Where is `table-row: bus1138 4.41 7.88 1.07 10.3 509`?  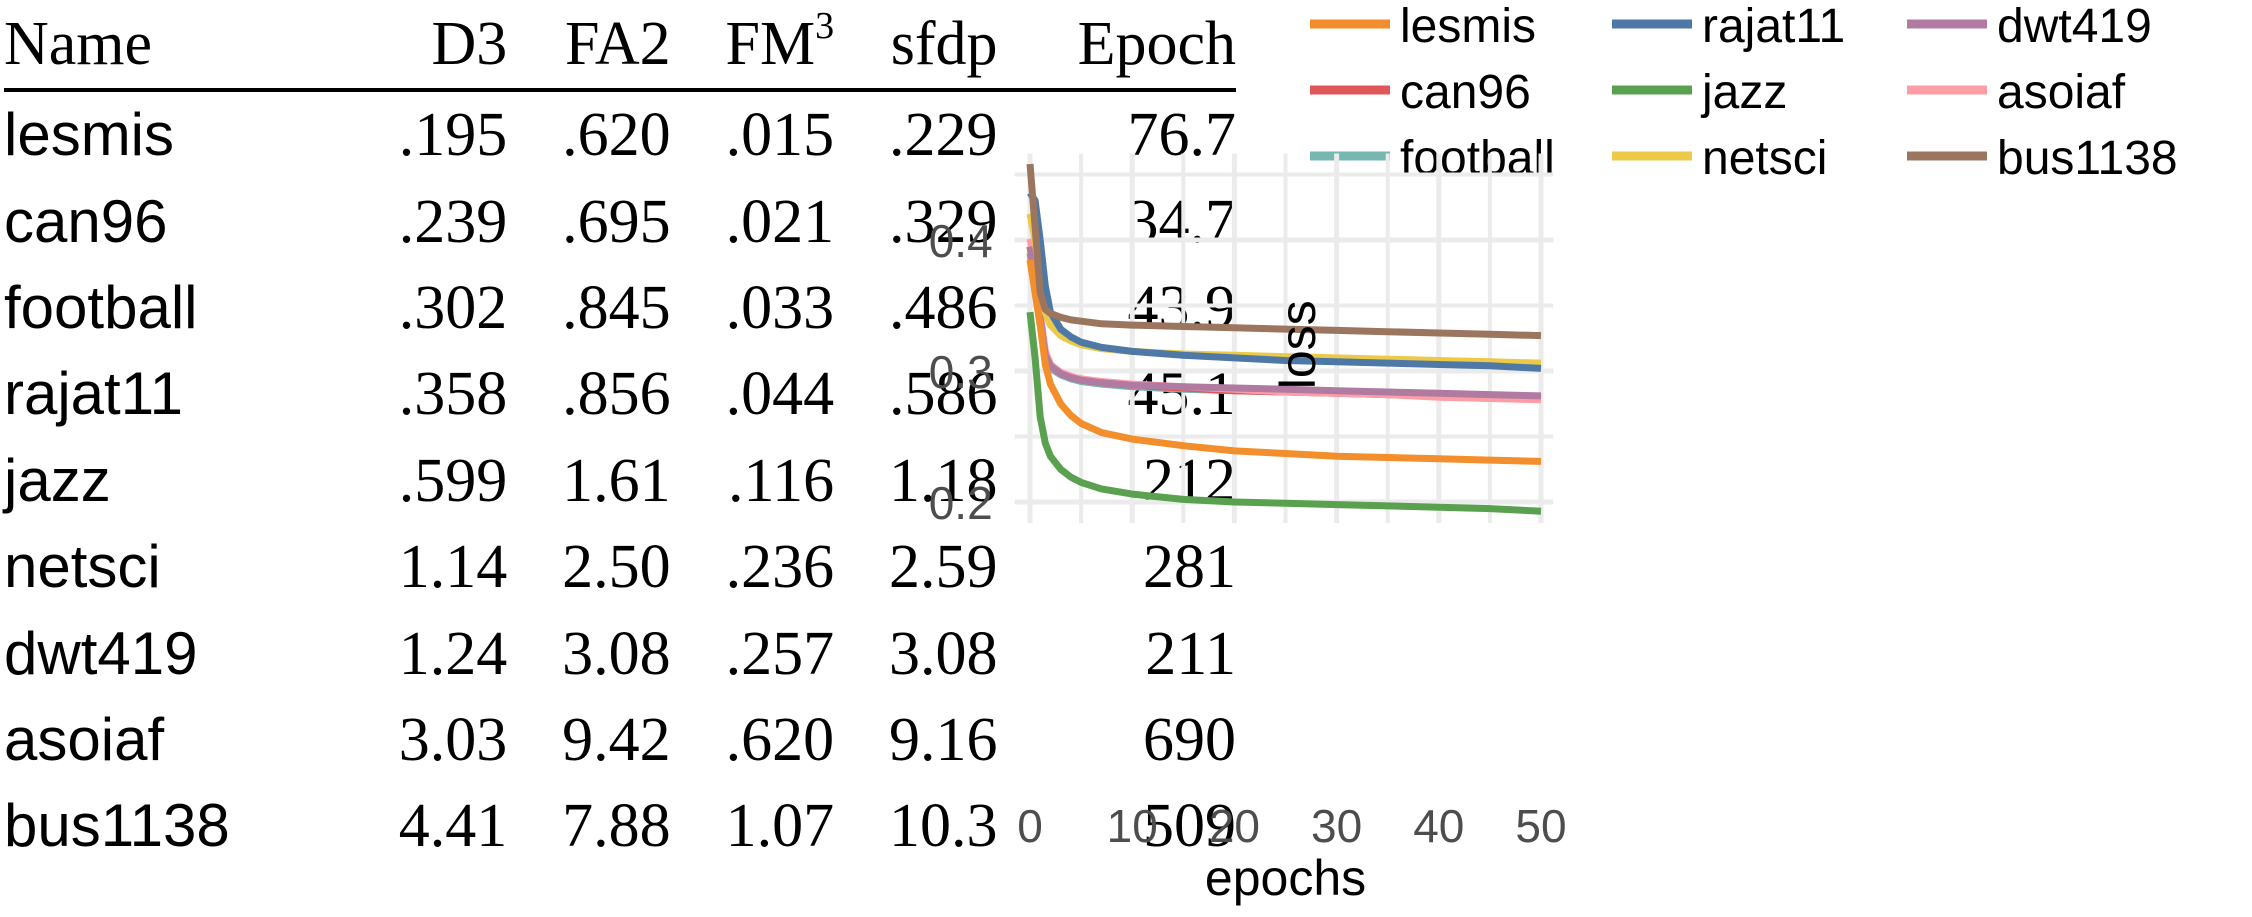
table-row: bus1138 4.41 7.88 1.07 10.3 509 is located at coordinates (620, 826).